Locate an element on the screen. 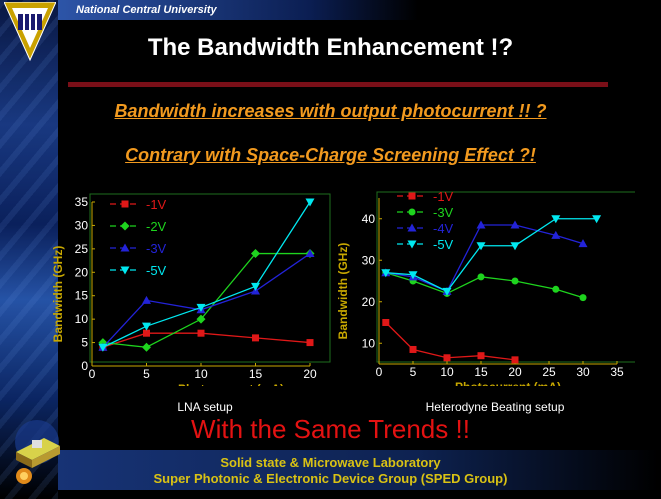 Image resolution: width=661 pixels, height=499 pixels. decorative-side-stripe is located at coordinates (29, 249).